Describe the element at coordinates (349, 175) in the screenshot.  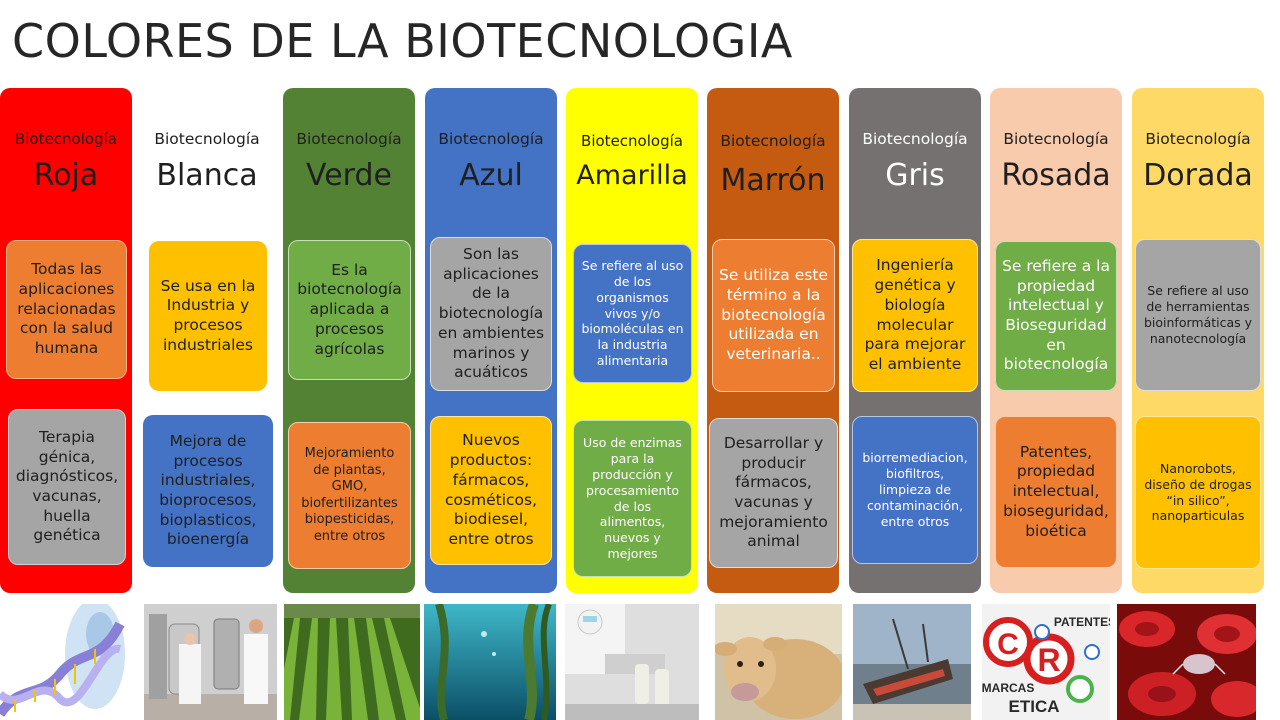
I see `column-name: Verde` at that location.